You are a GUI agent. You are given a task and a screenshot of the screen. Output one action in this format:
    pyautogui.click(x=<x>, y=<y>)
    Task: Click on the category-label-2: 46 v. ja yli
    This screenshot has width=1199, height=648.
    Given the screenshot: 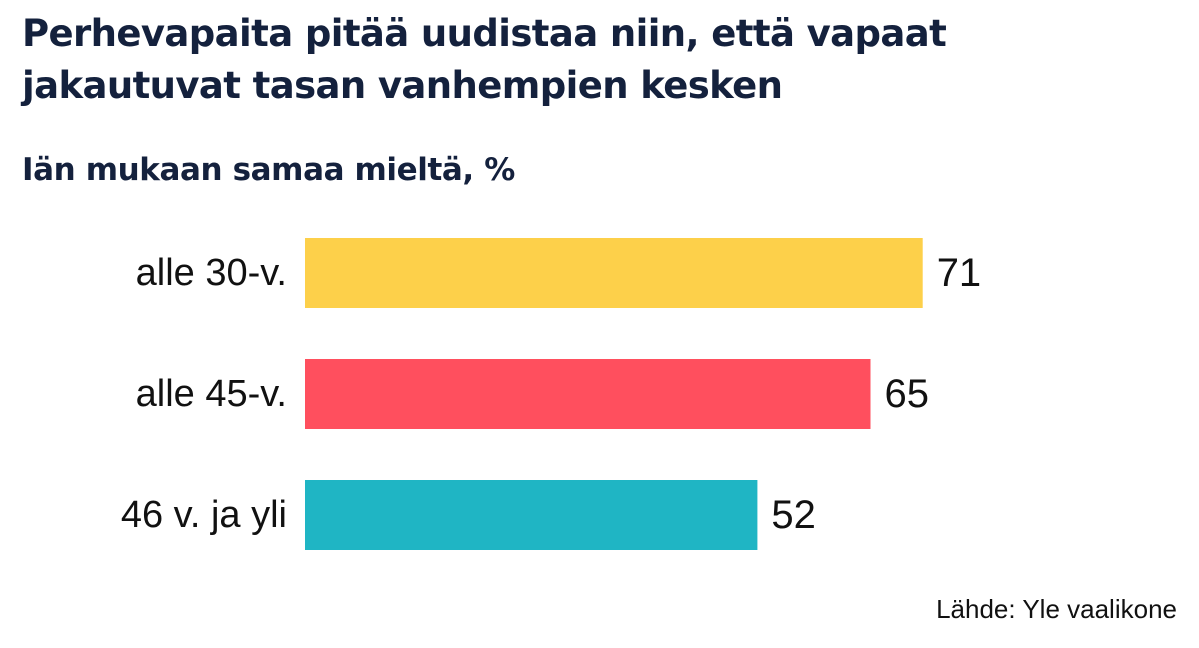 What is the action you would take?
    pyautogui.click(x=204, y=515)
    